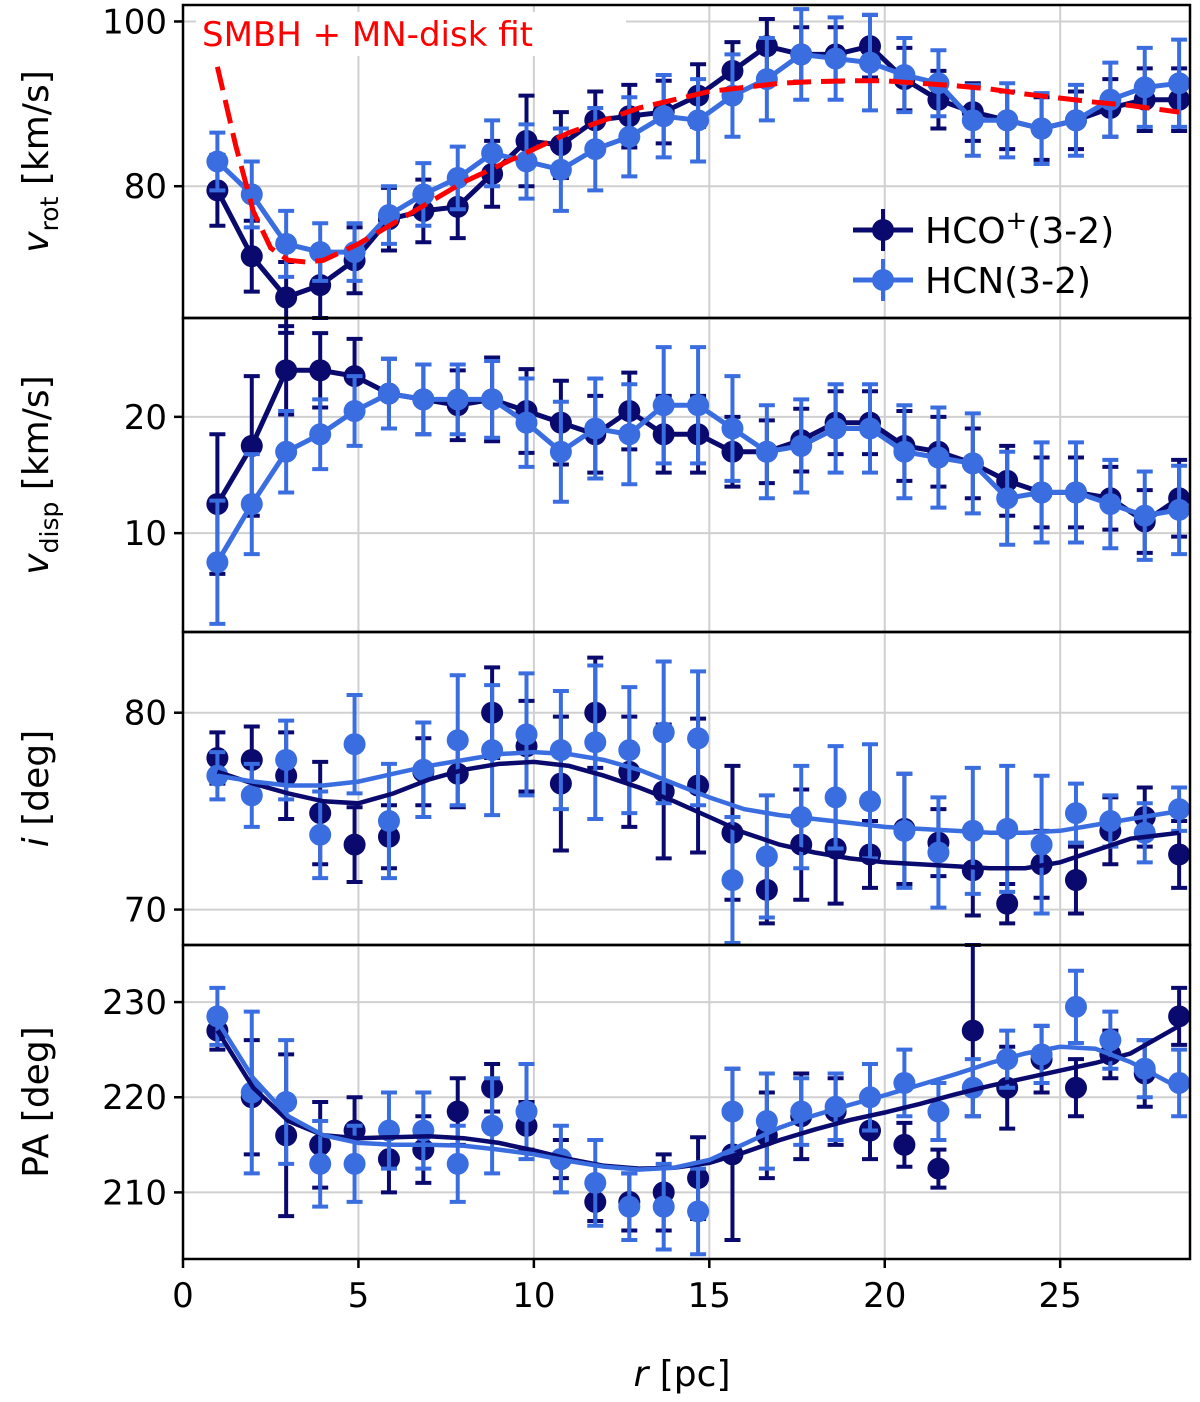 This screenshot has width=1200, height=1402. I want to click on x-axis-label-main: r, so click(642, 1374).